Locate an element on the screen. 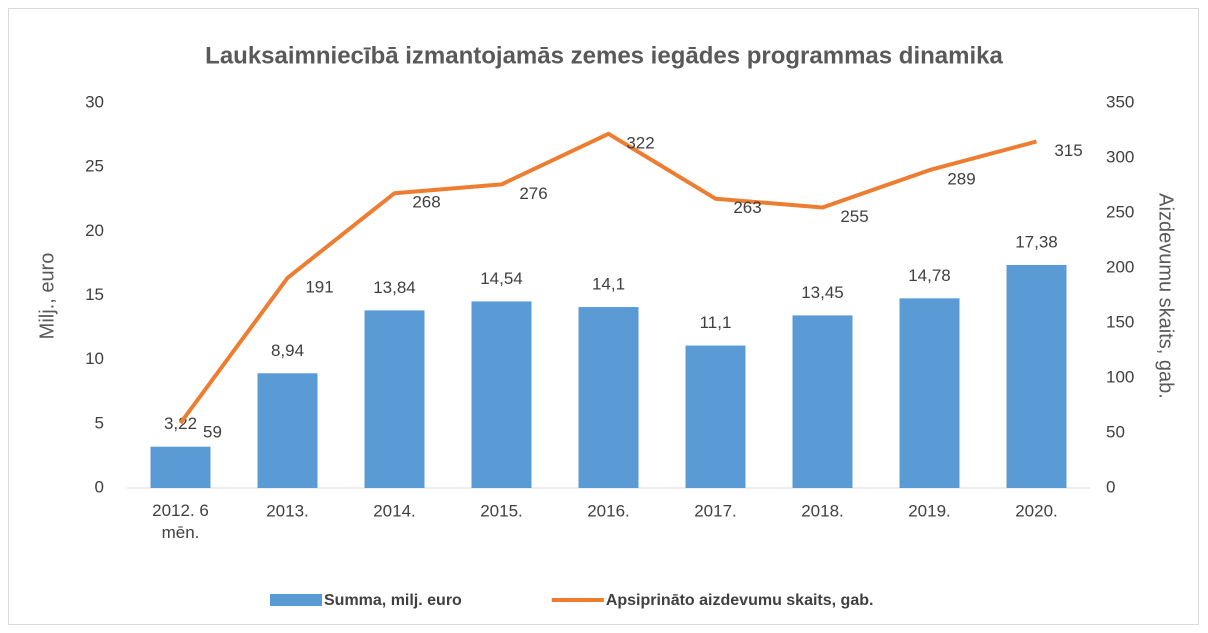 Image resolution: width=1208 pixels, height=633 pixels. x-tick-label: 2016. is located at coordinates (608, 510).